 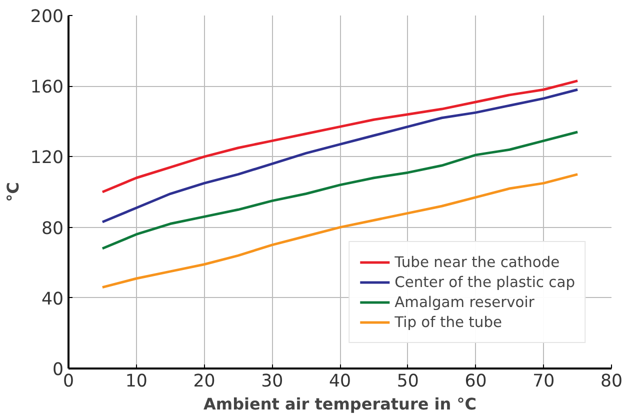 What do you see at coordinates (136, 382) in the screenshot?
I see `x-tick-label: 10` at bounding box center [136, 382].